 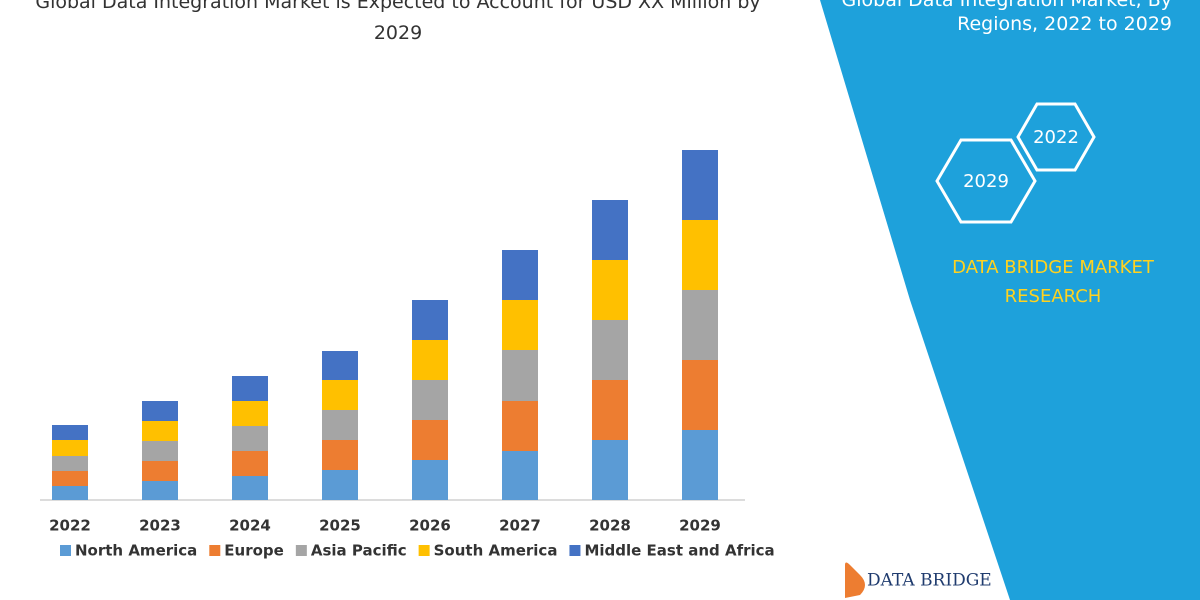 I want to click on brand-name: DATA BRIDGE MARKET RESEARCH, so click(x=1053, y=282).